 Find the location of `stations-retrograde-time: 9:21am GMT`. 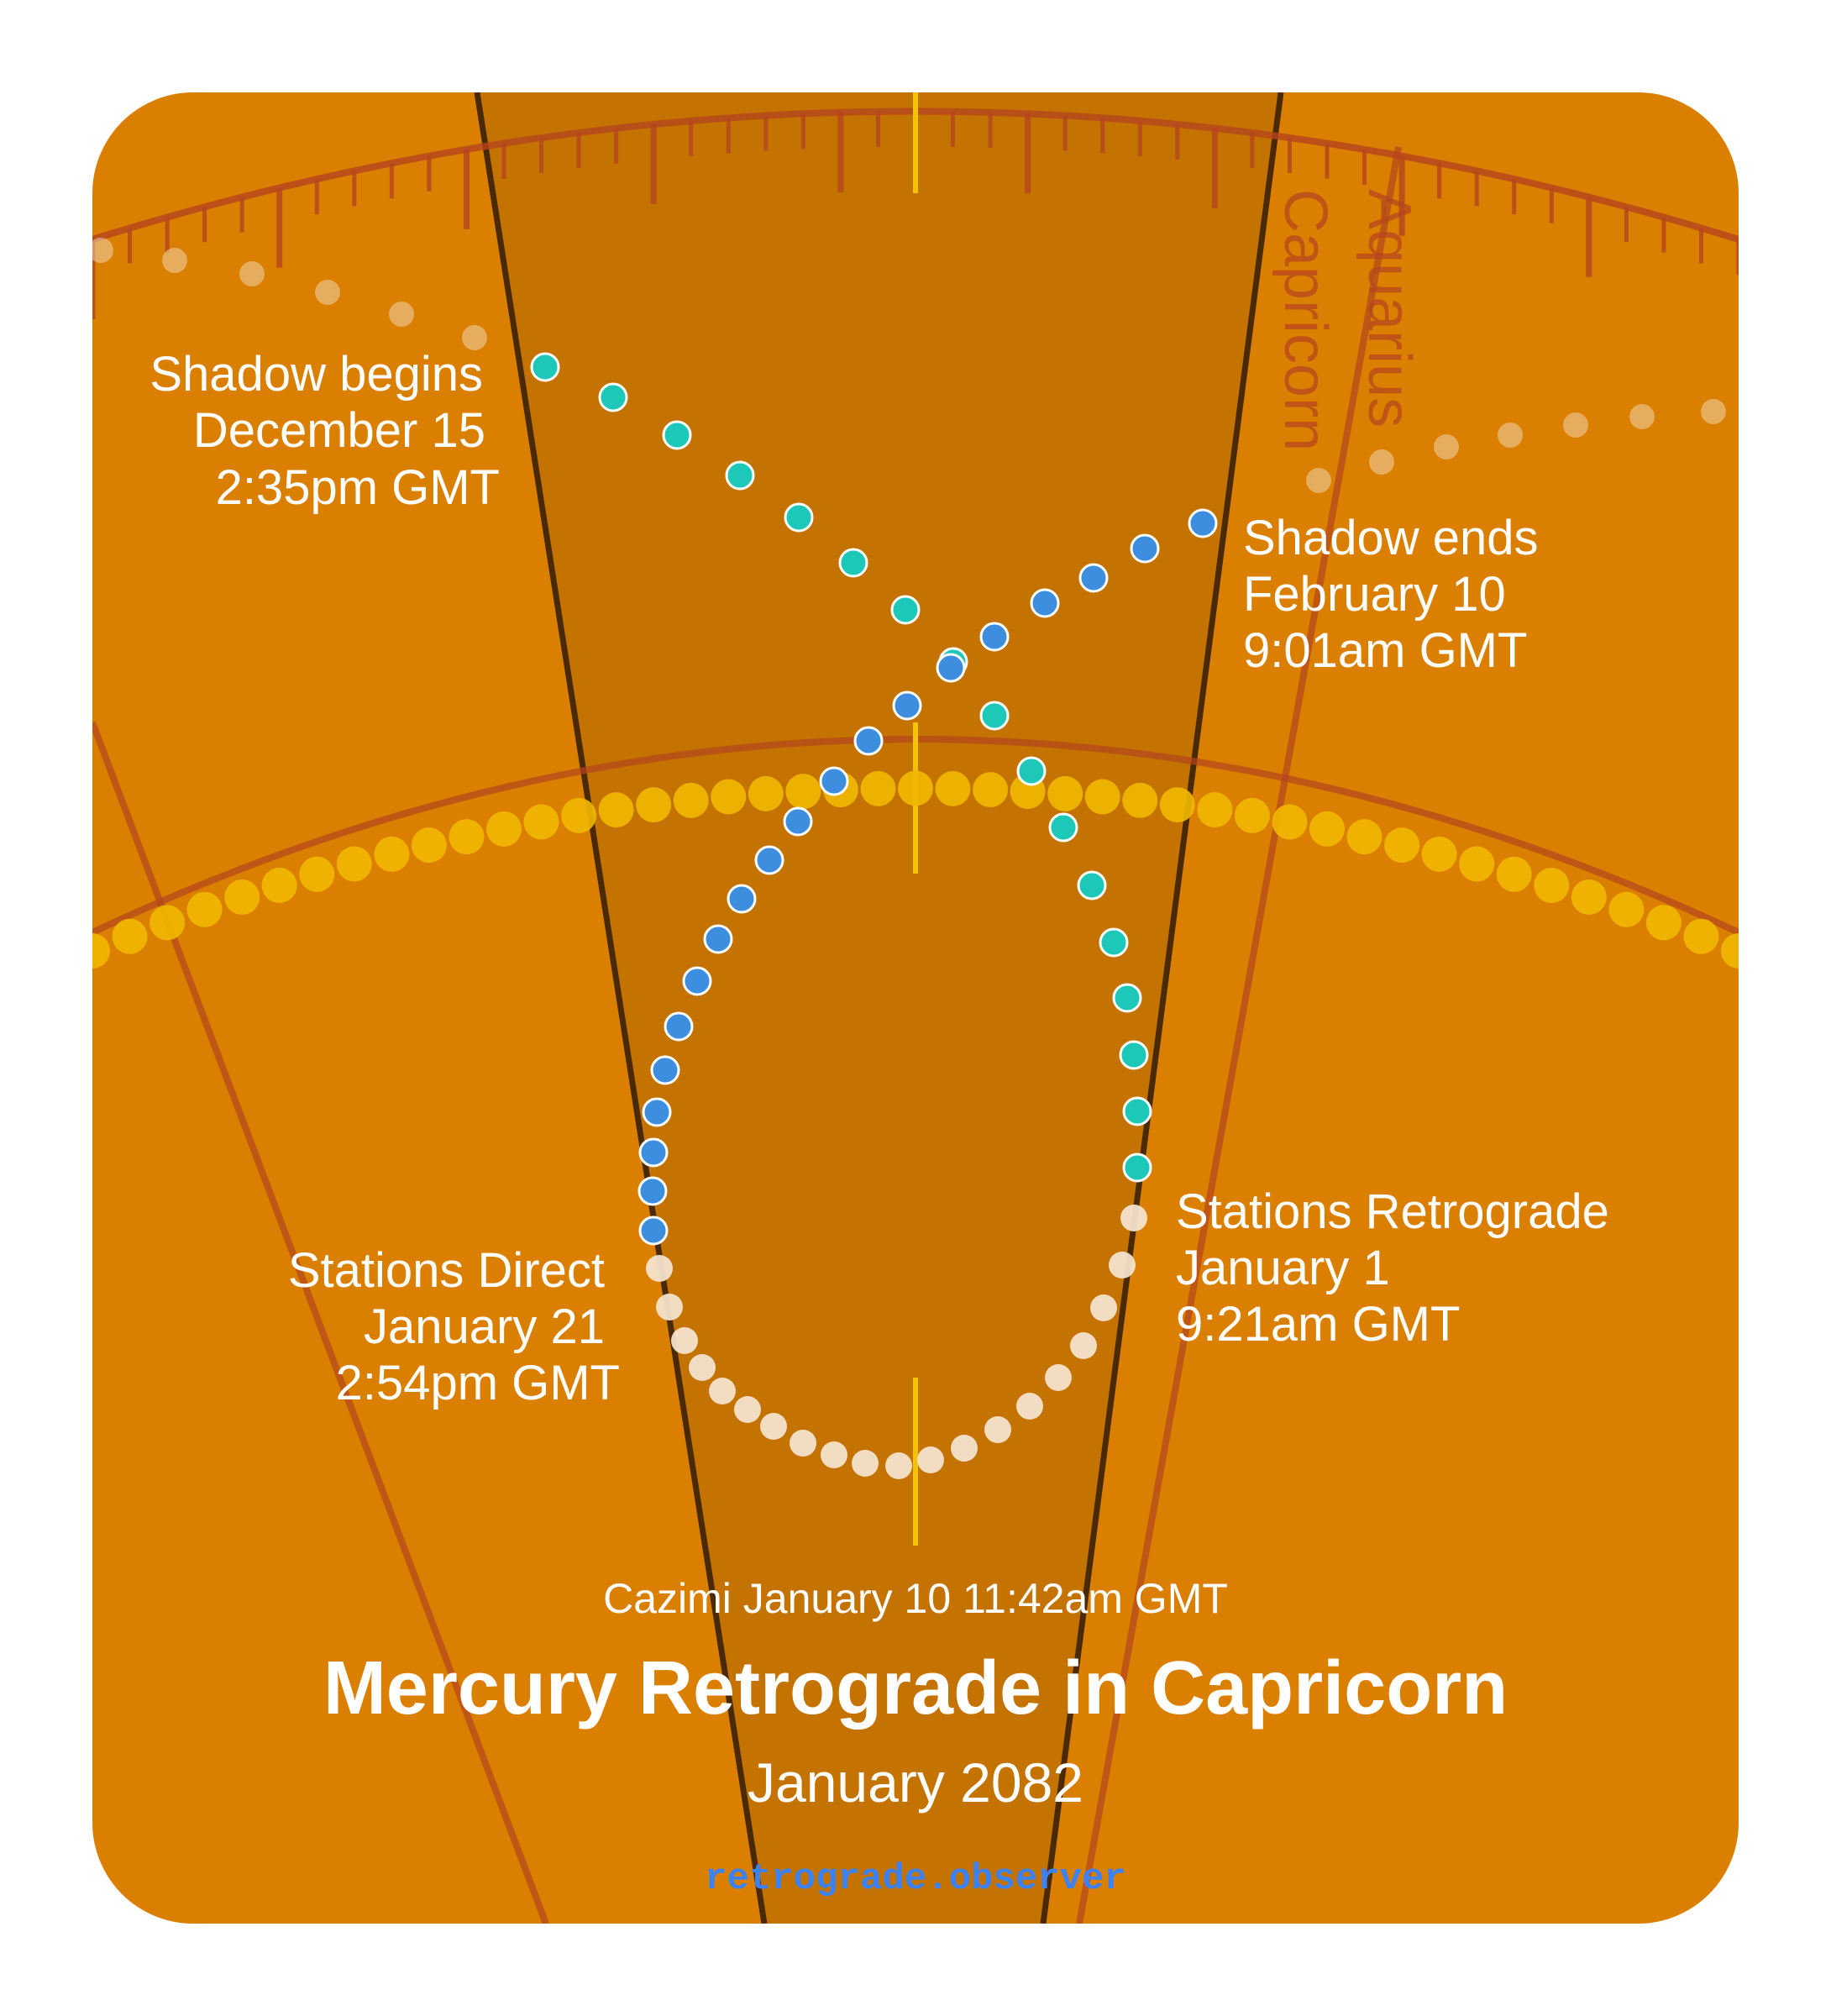

stations-retrograde-time: 9:21am GMT is located at coordinates (1318, 1324).